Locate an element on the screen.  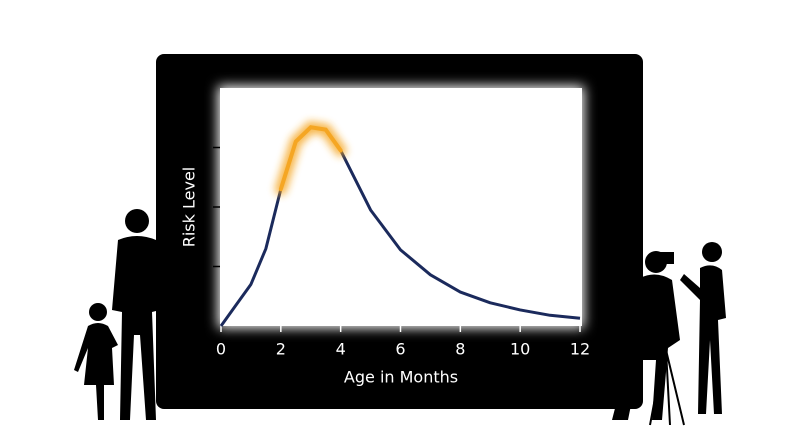
x-tick-label: 8 is located at coordinates (460, 349).